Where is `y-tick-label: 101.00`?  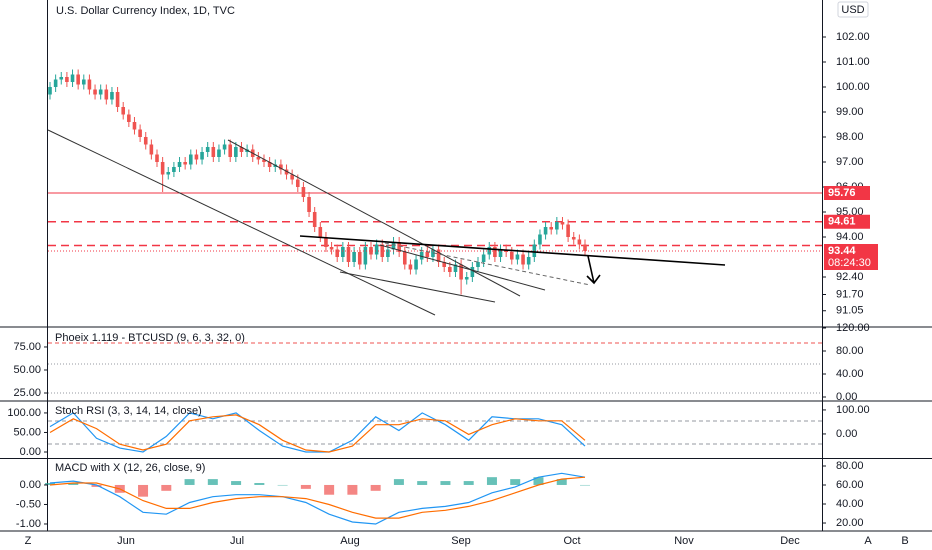
y-tick-label: 101.00 is located at coordinates (853, 62).